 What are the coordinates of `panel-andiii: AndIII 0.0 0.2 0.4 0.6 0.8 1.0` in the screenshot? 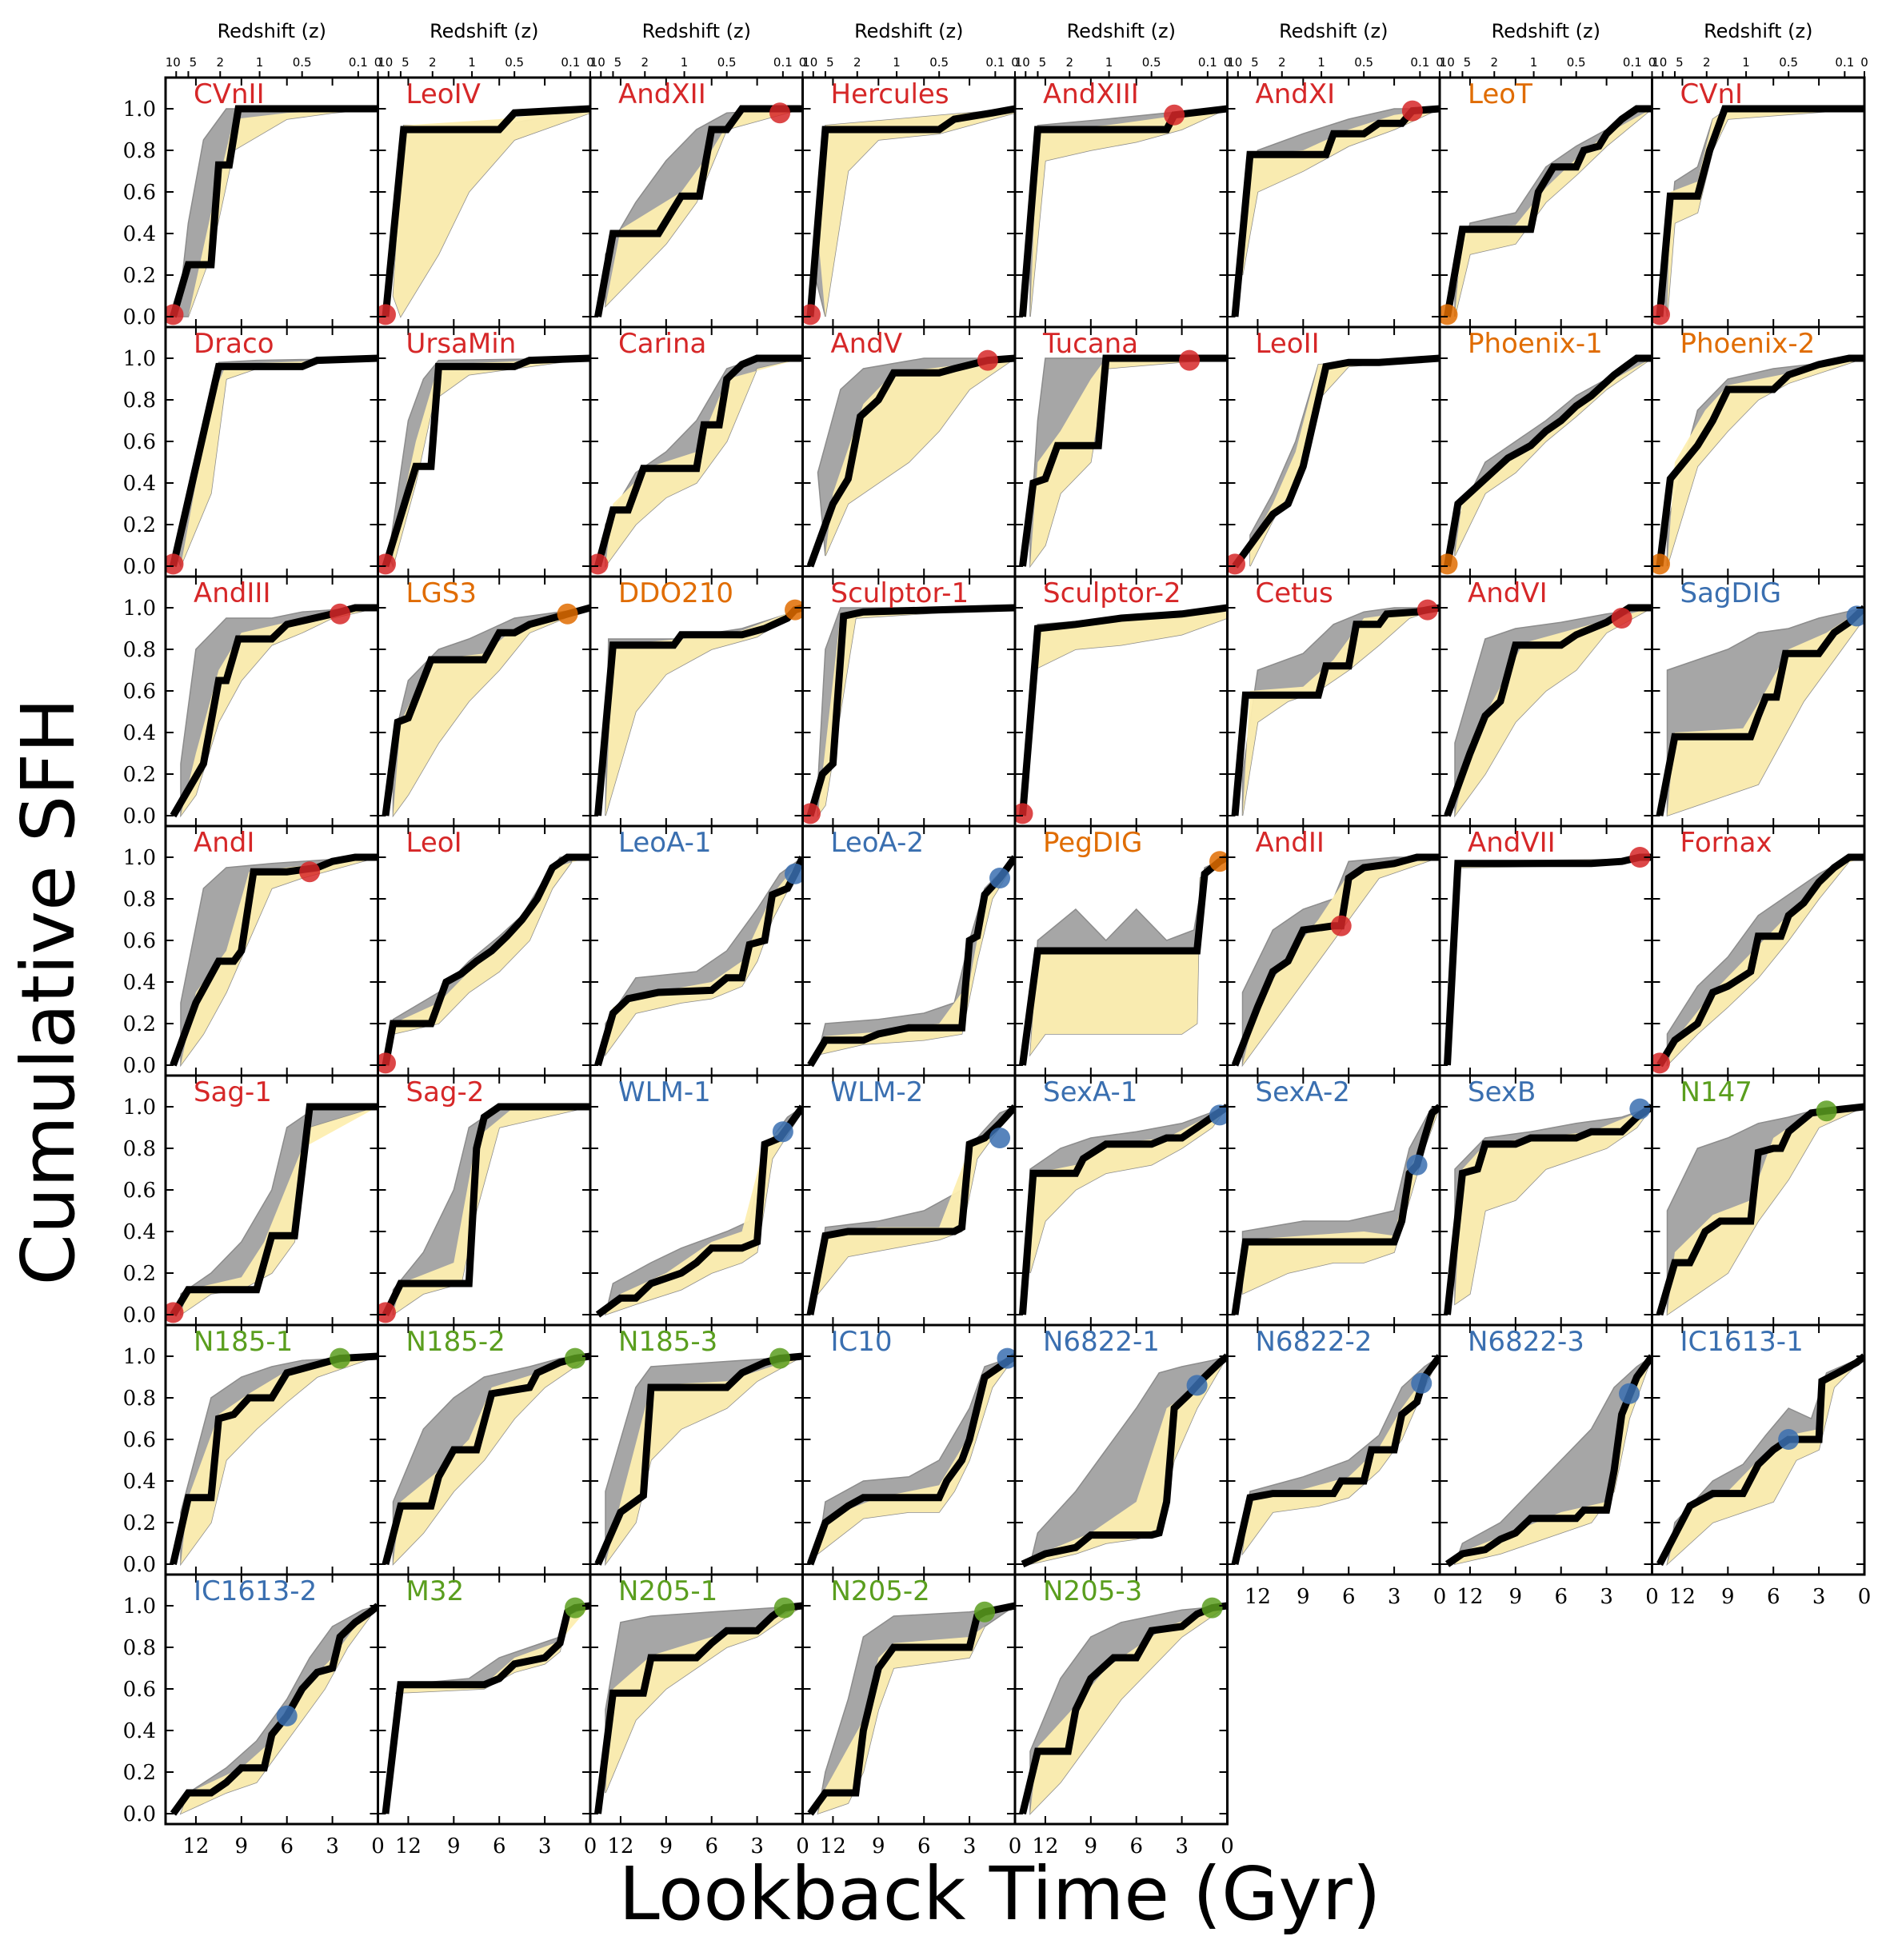 It's located at (251, 702).